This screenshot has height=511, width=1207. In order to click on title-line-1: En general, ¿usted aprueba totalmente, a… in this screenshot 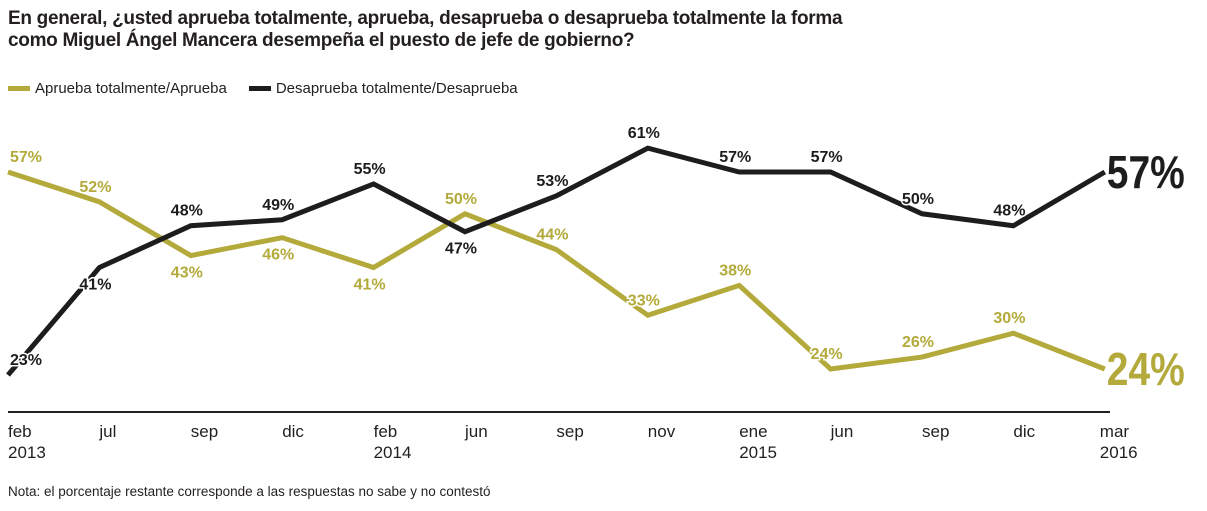, I will do `click(425, 18)`.